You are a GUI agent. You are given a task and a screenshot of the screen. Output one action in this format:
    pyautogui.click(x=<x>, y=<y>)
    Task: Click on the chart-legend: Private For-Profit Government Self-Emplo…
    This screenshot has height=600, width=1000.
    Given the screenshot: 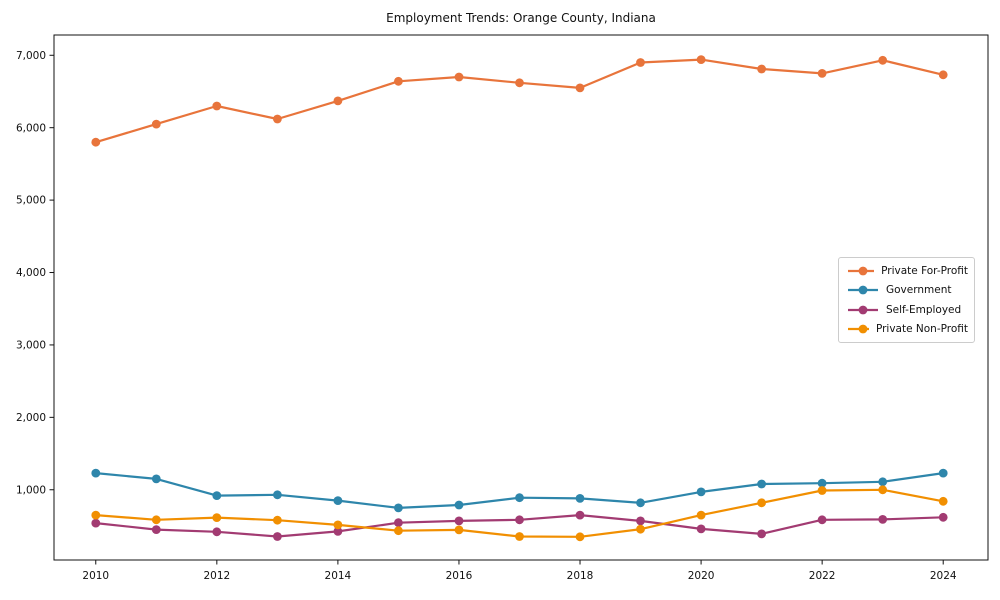 What is the action you would take?
    pyautogui.click(x=906, y=300)
    